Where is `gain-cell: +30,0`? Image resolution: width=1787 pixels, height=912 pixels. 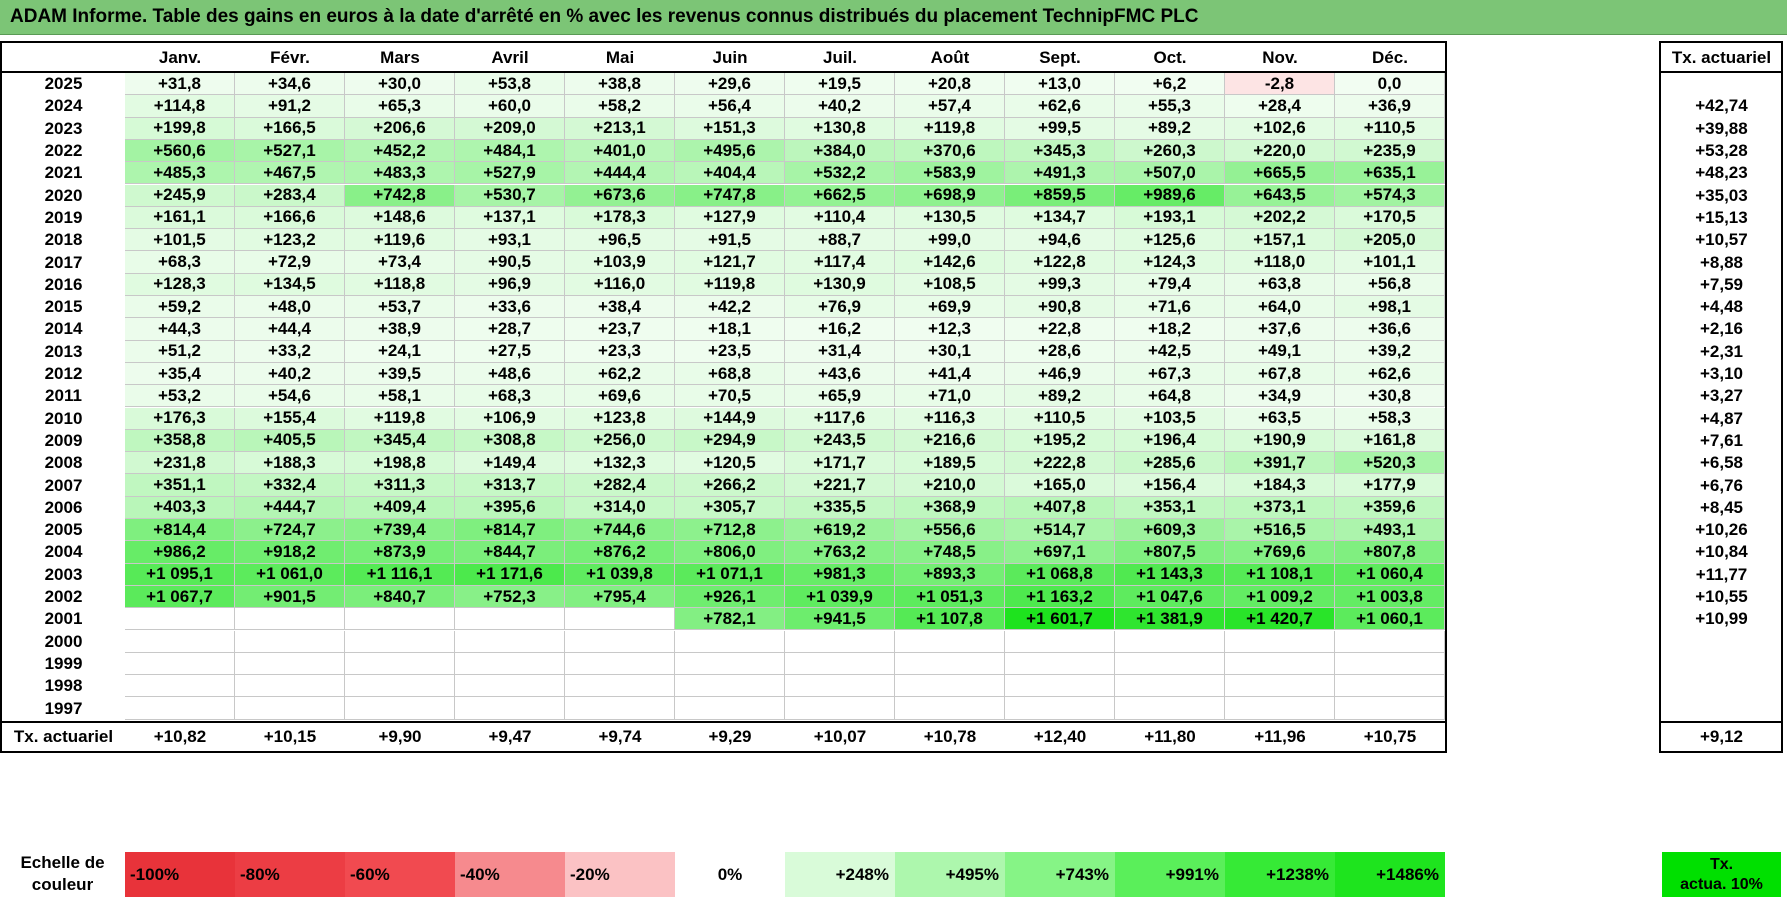
gain-cell: +30,0 is located at coordinates (400, 84).